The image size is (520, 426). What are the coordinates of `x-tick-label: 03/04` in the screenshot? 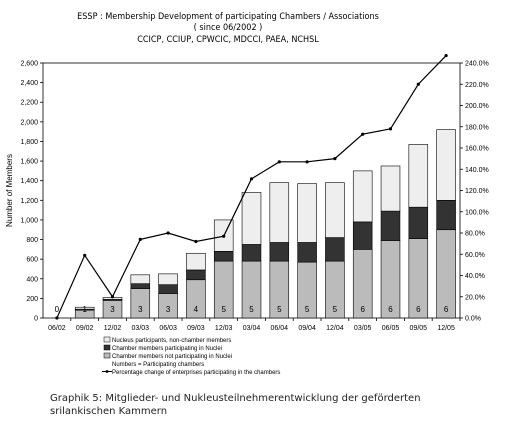 It's located at (252, 328).